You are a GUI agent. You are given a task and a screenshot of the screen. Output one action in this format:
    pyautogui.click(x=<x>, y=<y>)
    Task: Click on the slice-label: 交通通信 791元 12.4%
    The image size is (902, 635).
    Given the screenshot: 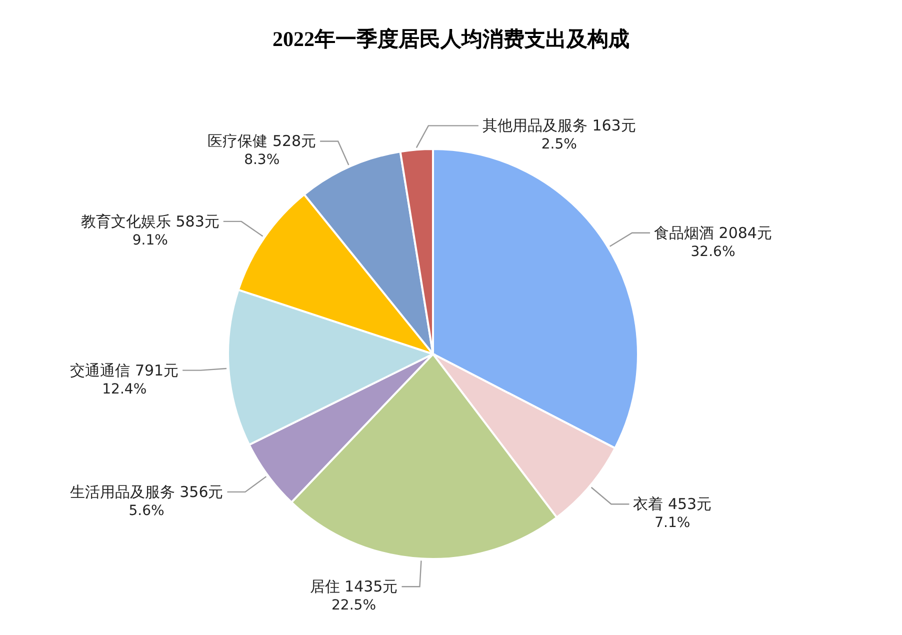 What is the action you would take?
    pyautogui.click(x=124, y=379)
    